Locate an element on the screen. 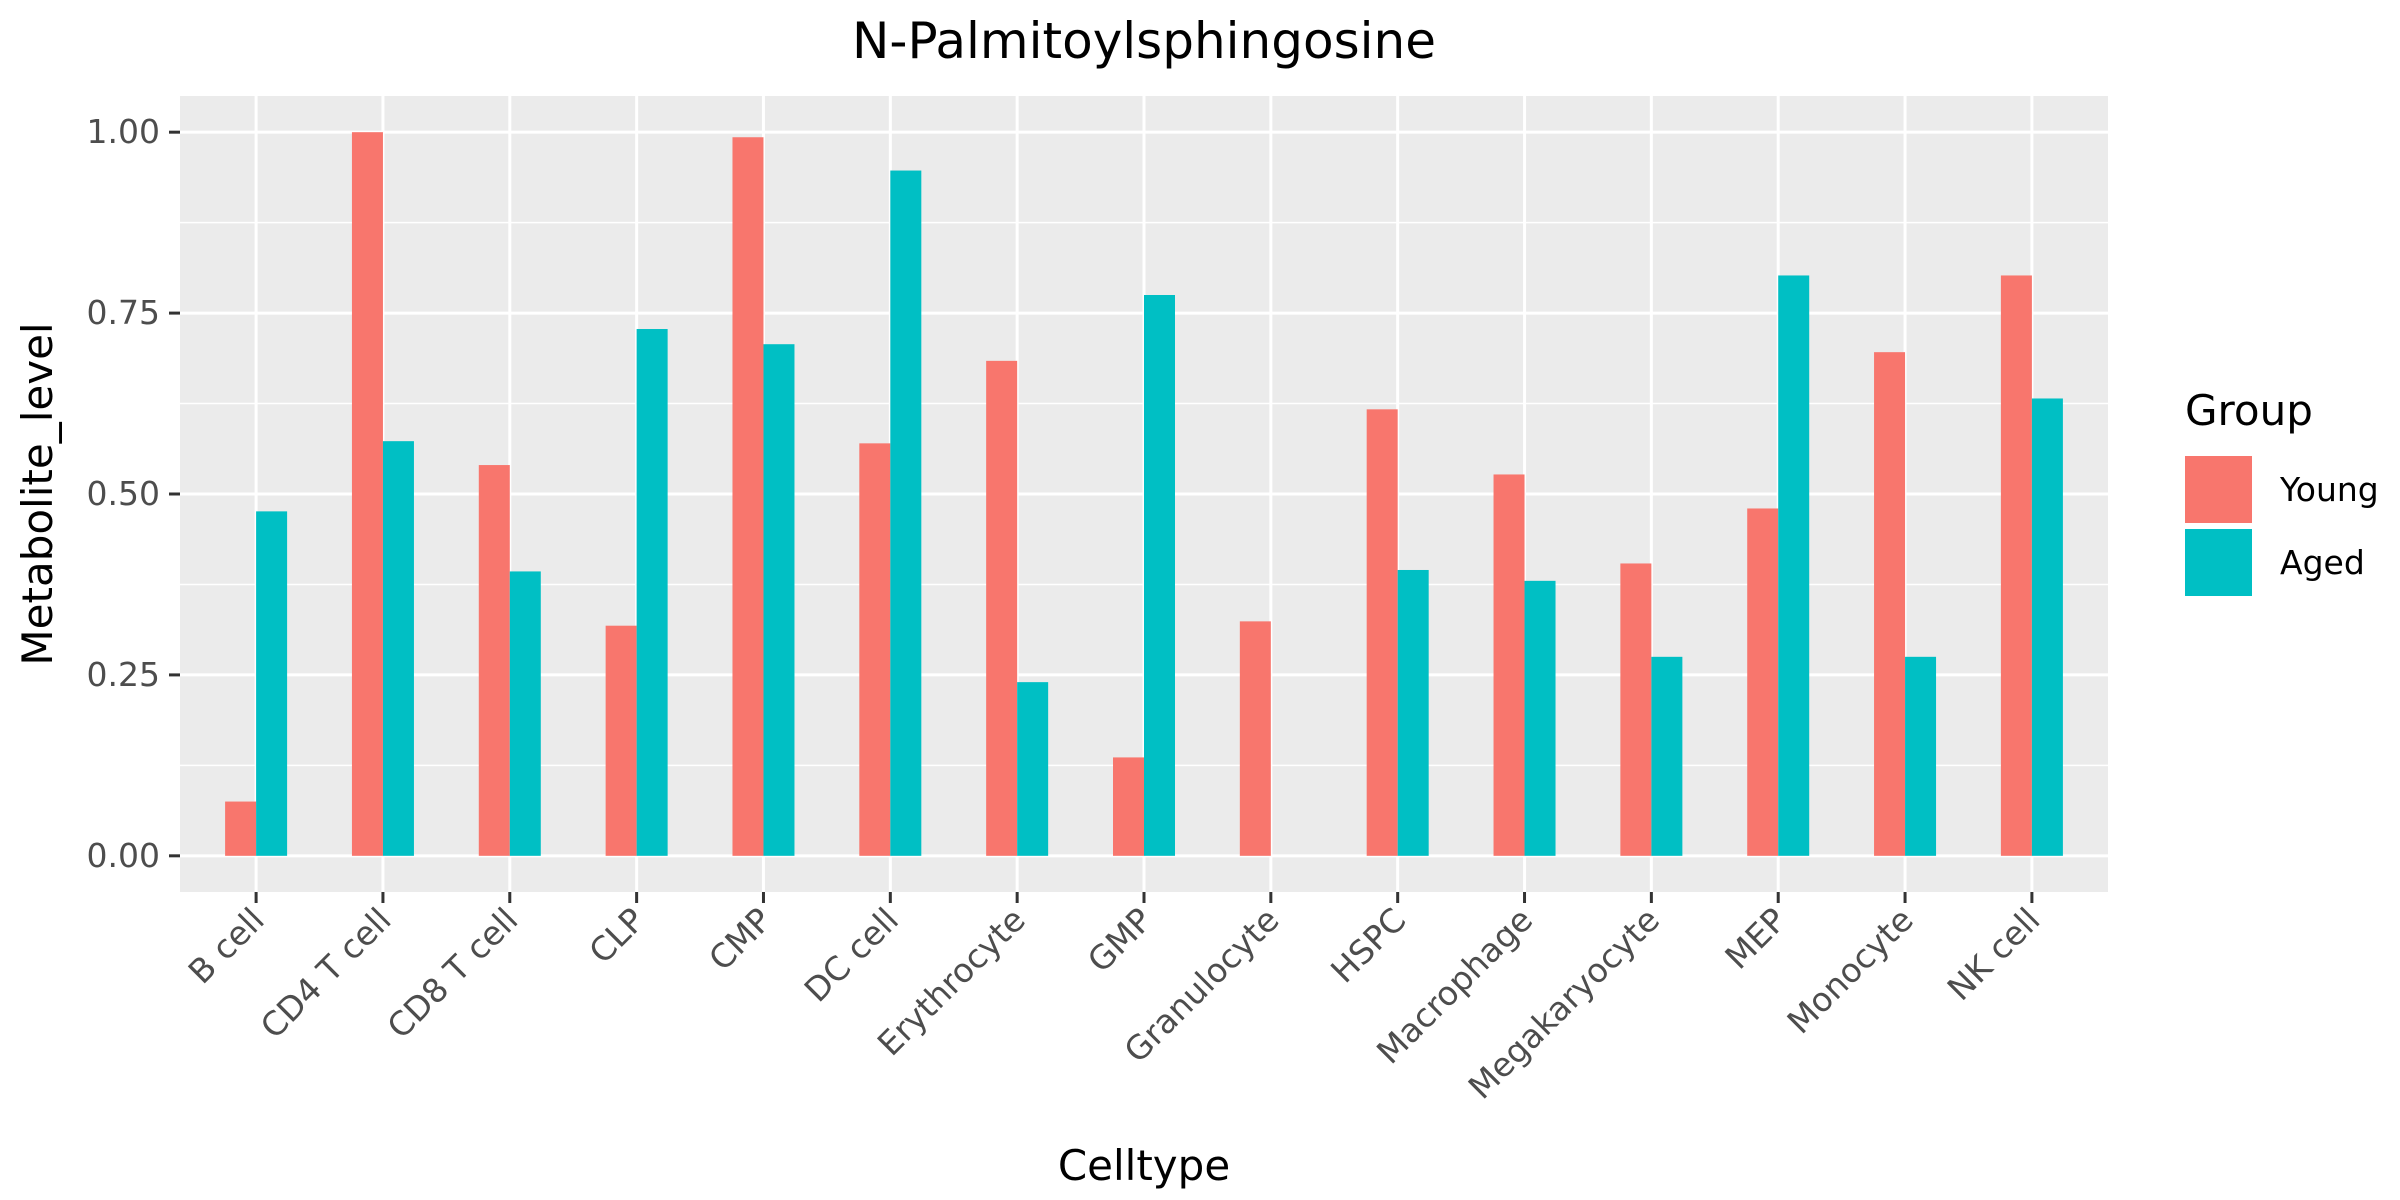  bar-aged-cmp is located at coordinates (779, 600).